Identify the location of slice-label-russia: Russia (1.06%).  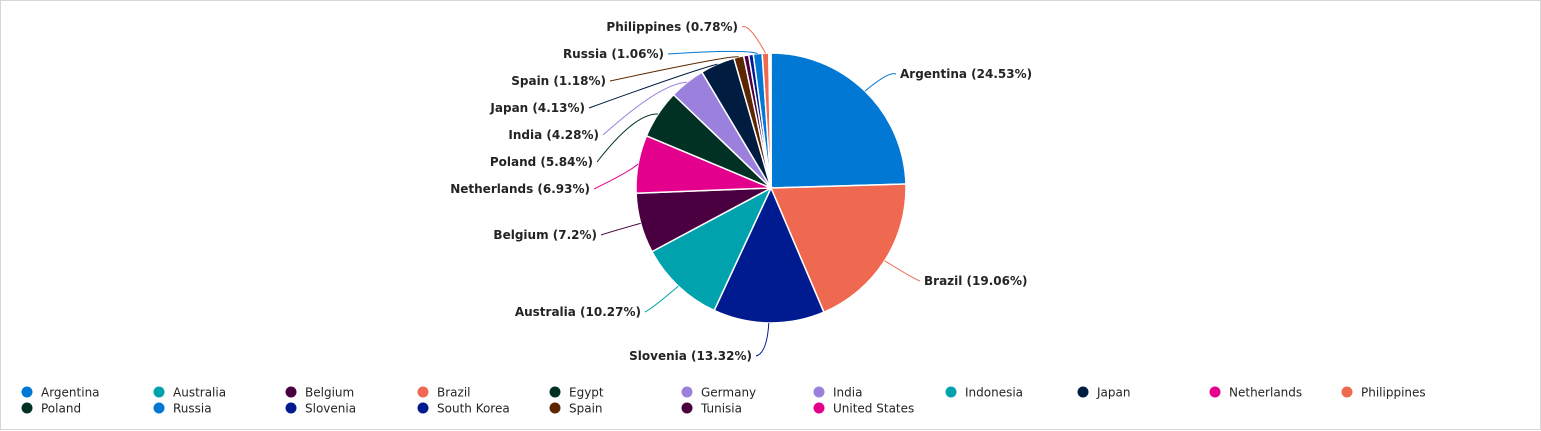
(613, 54).